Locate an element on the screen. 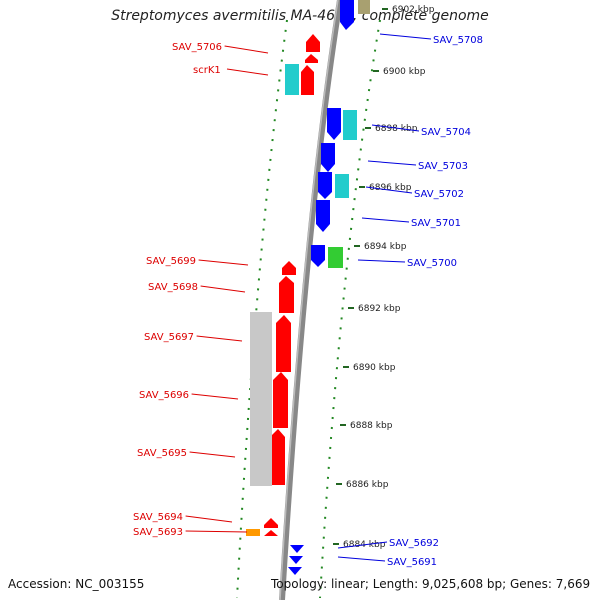 Image resolution: width=600 pixels, height=600 pixels. gene-label-left: SAV_5699 is located at coordinates (171, 261).